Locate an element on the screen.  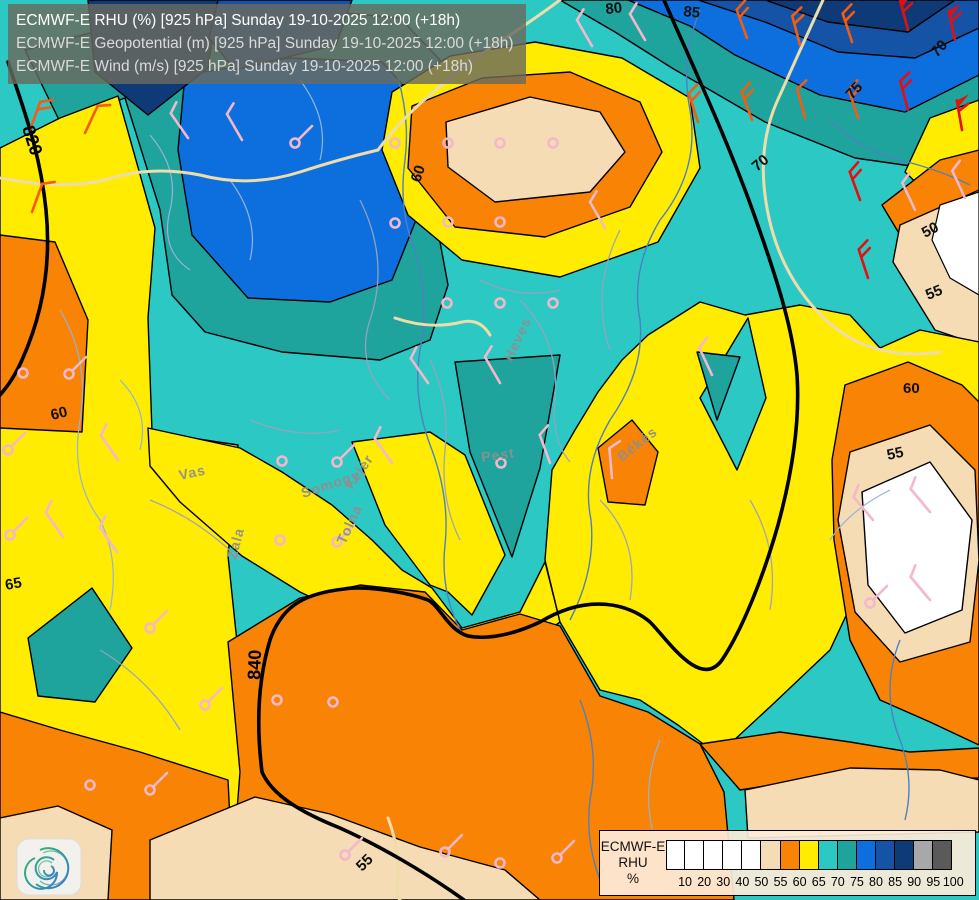
legend-title-unit: % is located at coordinates (632, 878).